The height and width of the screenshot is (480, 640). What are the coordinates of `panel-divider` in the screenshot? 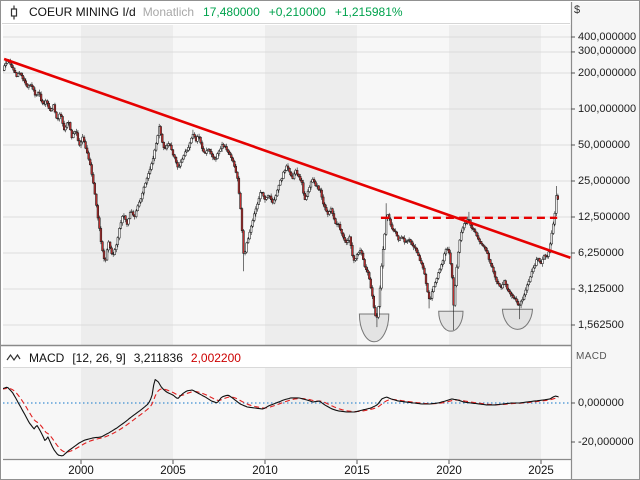 It's located at (287, 357).